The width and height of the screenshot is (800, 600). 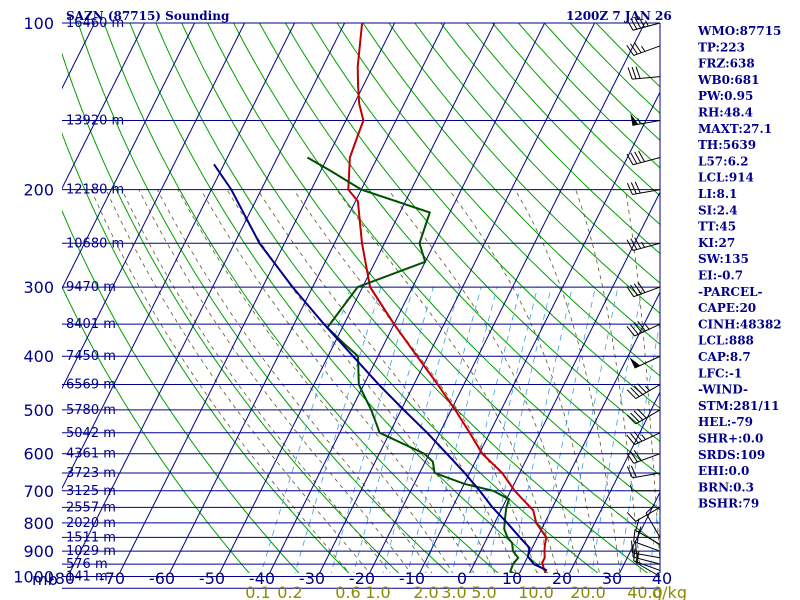 I want to click on mixing-ratio-tick-label: 3.0, so click(x=453, y=591).